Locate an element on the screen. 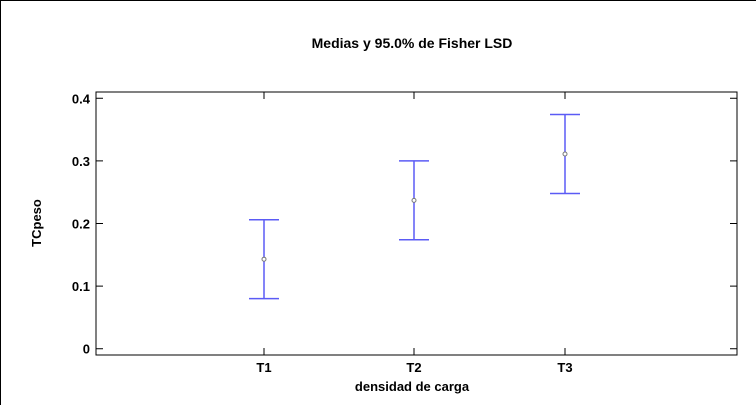  y-tick-label: 0.3 is located at coordinates (81, 161).